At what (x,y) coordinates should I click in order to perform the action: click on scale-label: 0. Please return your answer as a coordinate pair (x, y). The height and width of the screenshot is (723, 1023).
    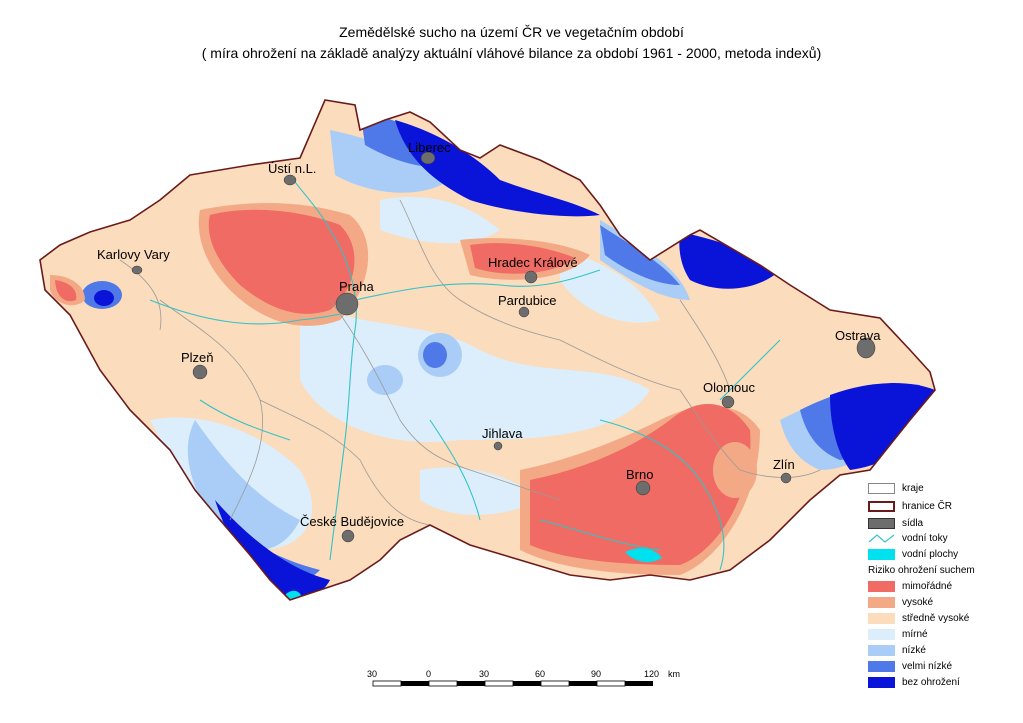
    Looking at the image, I should click on (428, 674).